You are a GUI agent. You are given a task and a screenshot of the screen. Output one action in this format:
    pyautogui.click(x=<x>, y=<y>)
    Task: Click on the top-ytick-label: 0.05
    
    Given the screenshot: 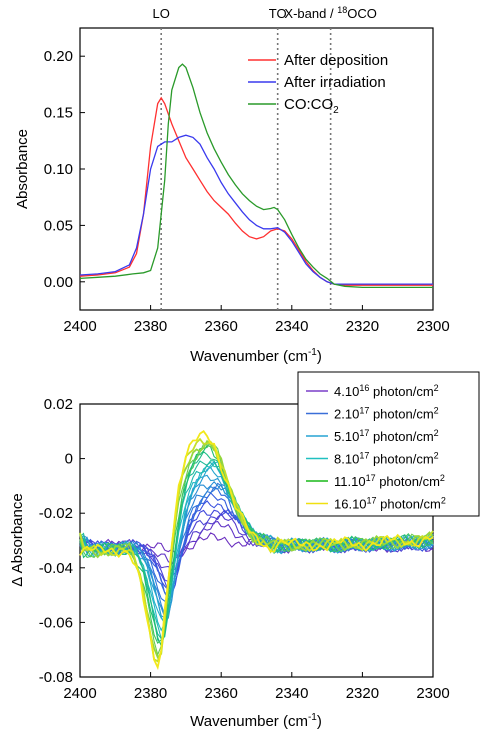 What is the action you would take?
    pyautogui.click(x=58, y=225)
    